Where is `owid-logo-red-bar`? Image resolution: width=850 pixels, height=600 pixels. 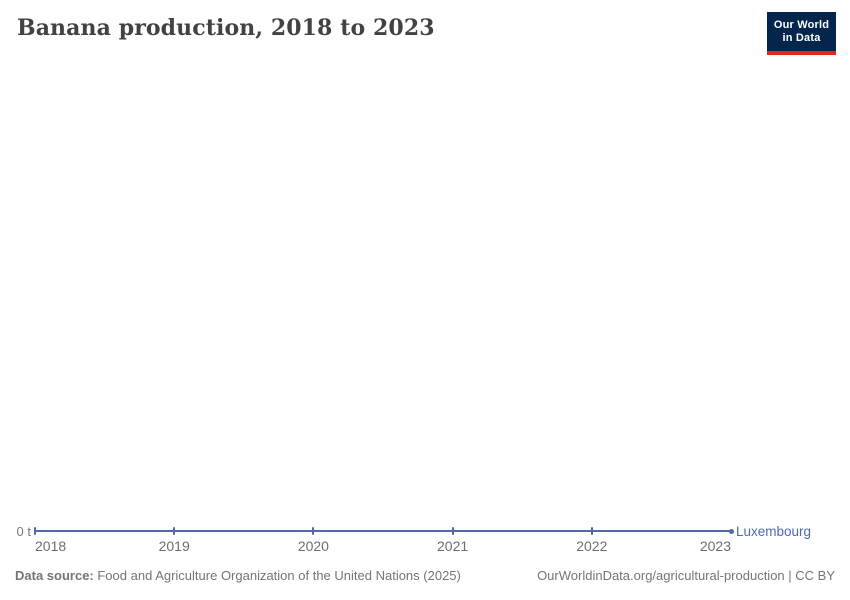 owid-logo-red-bar is located at coordinates (801, 53).